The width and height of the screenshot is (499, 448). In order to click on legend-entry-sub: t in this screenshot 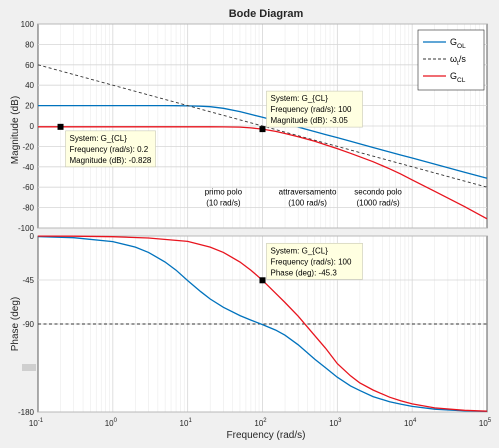, I will do `click(458, 63)`.